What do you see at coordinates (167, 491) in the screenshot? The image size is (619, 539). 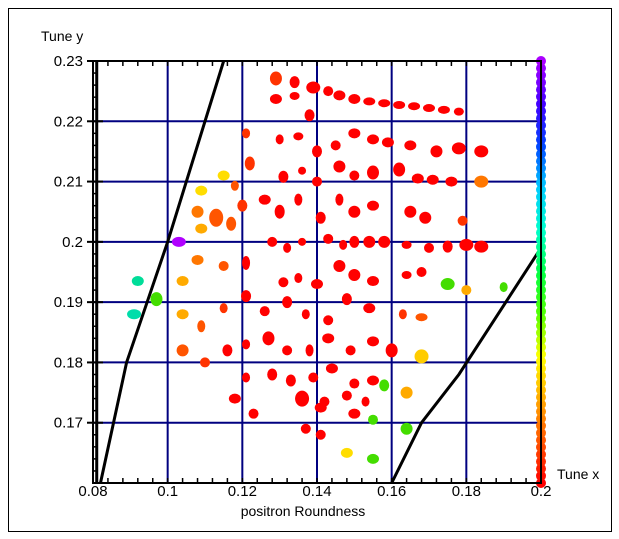 I see `x-tick-label: 0.1` at bounding box center [167, 491].